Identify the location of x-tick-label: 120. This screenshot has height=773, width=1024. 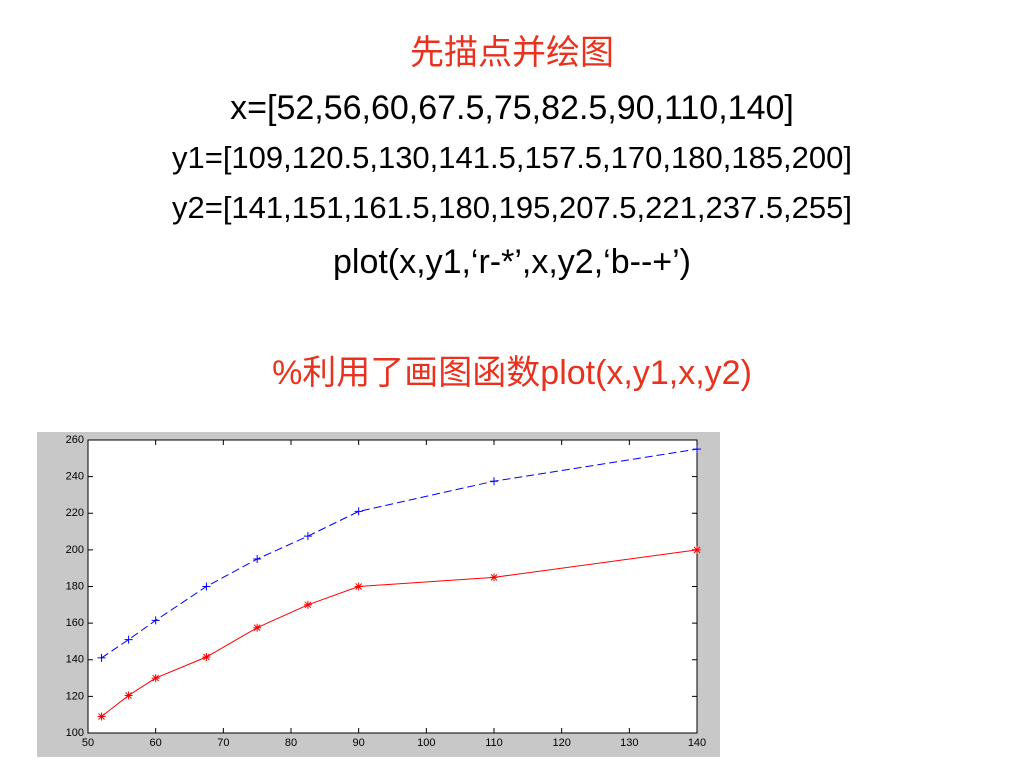
(561, 743).